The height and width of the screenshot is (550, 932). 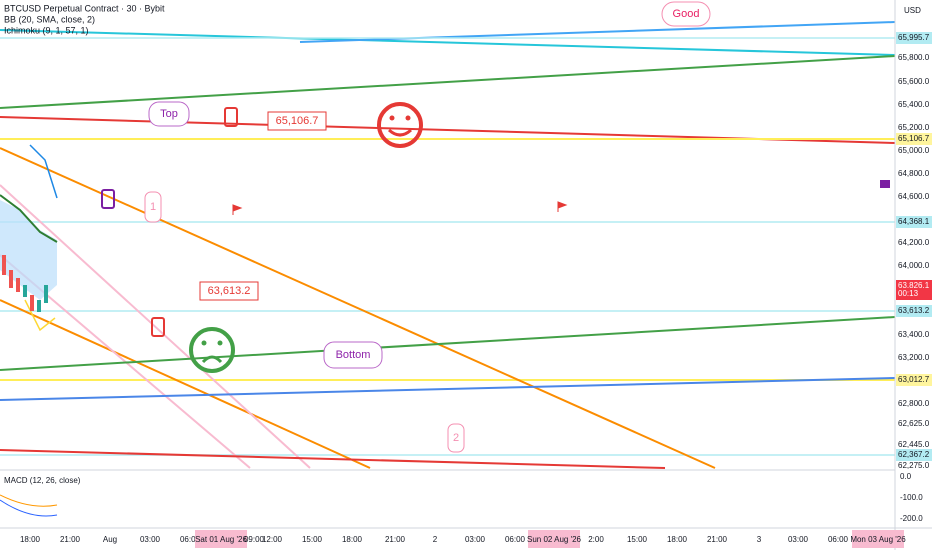 What do you see at coordinates (29, 500) in the screenshot?
I see `signal-line` at bounding box center [29, 500].